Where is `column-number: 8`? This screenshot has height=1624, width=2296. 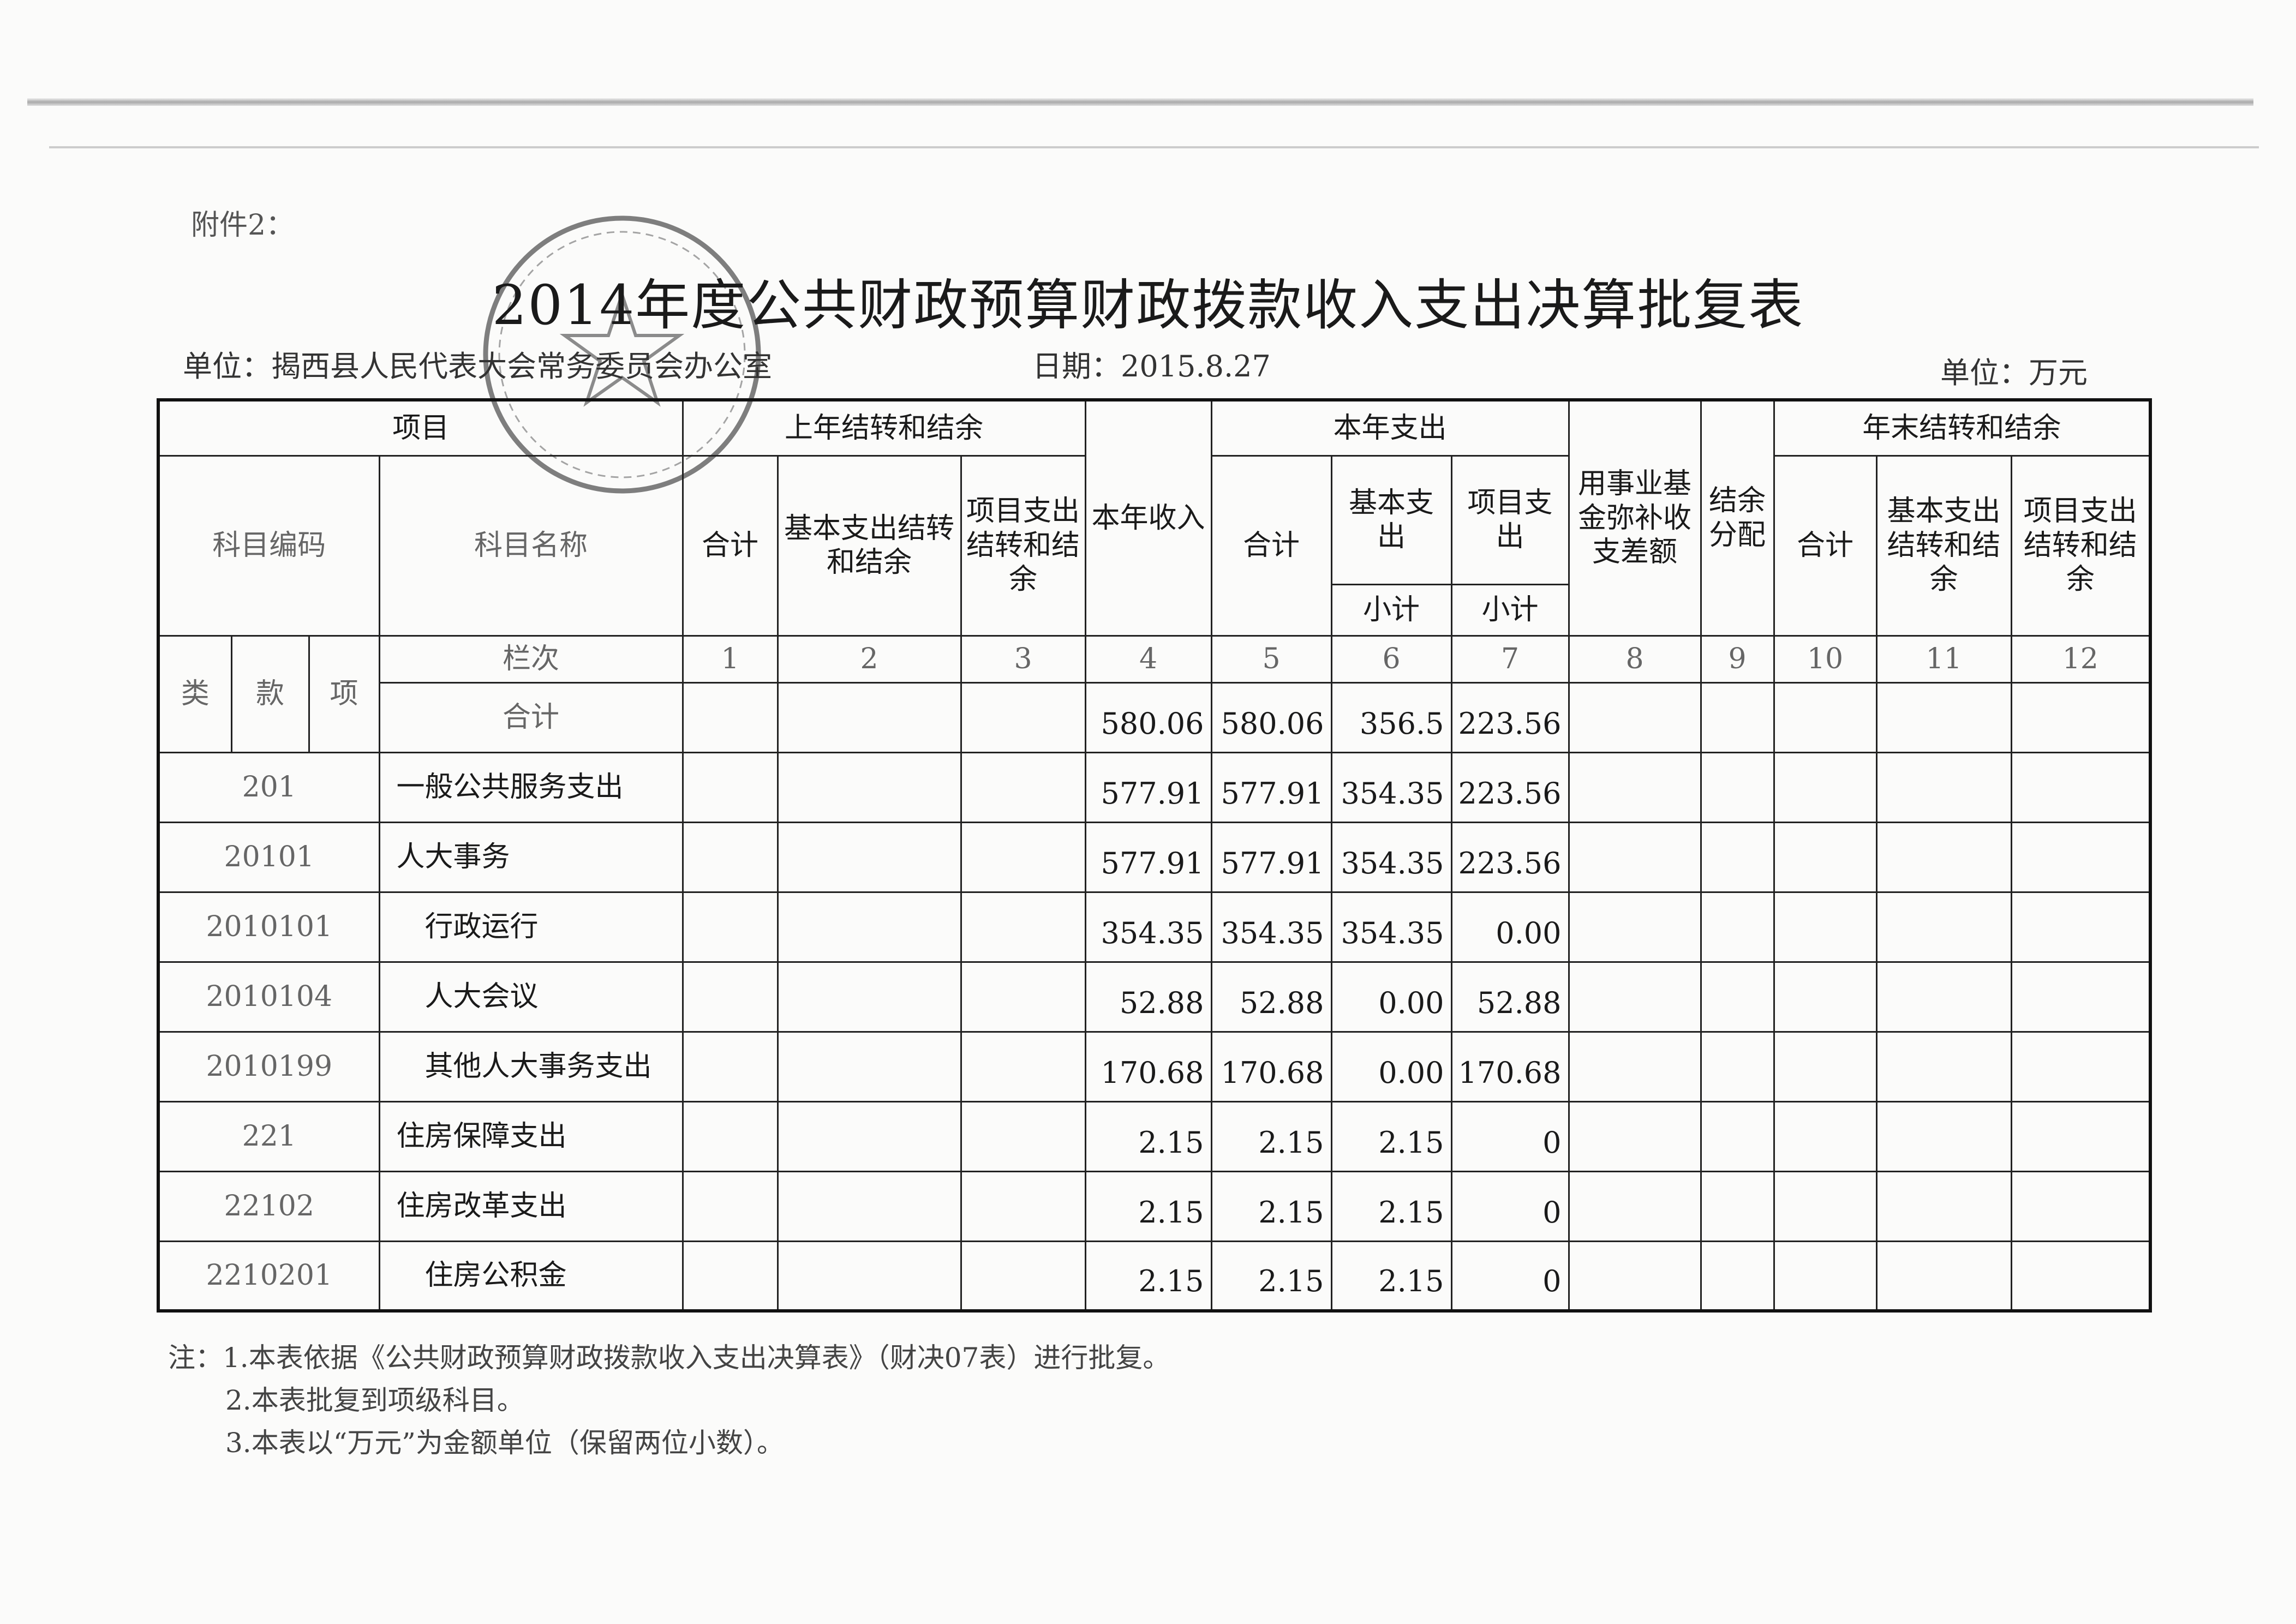 column-number: 8 is located at coordinates (1635, 659).